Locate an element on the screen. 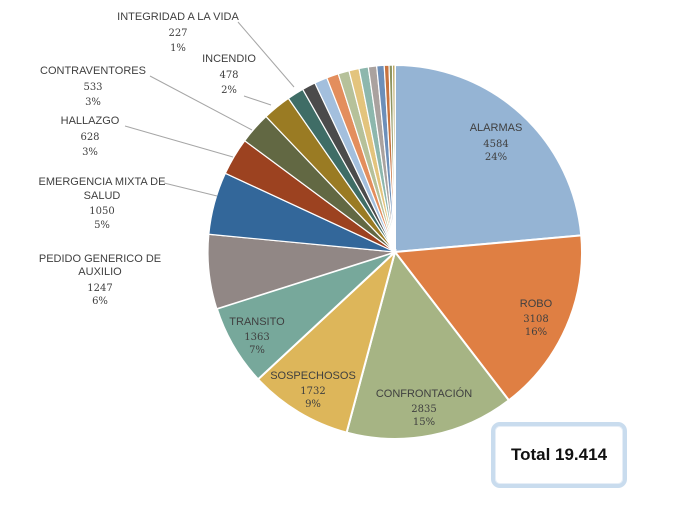 The width and height of the screenshot is (687, 510). label-pedido-generico-de-auxilio-line2: AUXILIO is located at coordinates (100, 272).